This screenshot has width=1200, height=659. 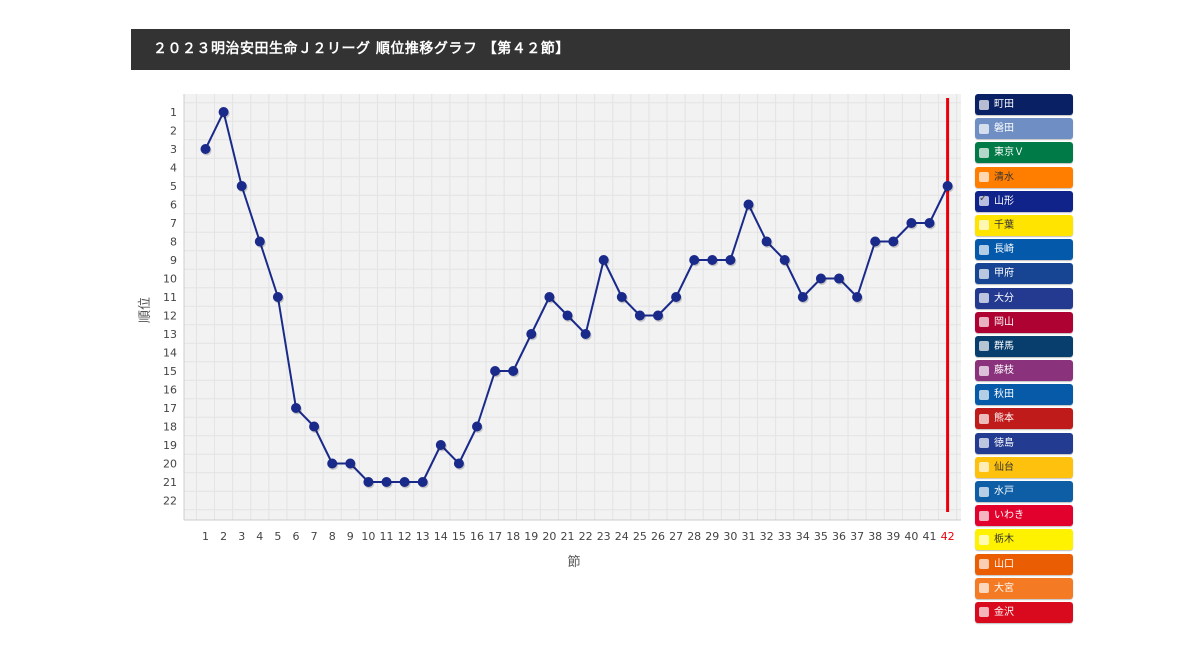 What do you see at coordinates (1024, 371) in the screenshot?
I see `legend-item: 藤枝` at bounding box center [1024, 371].